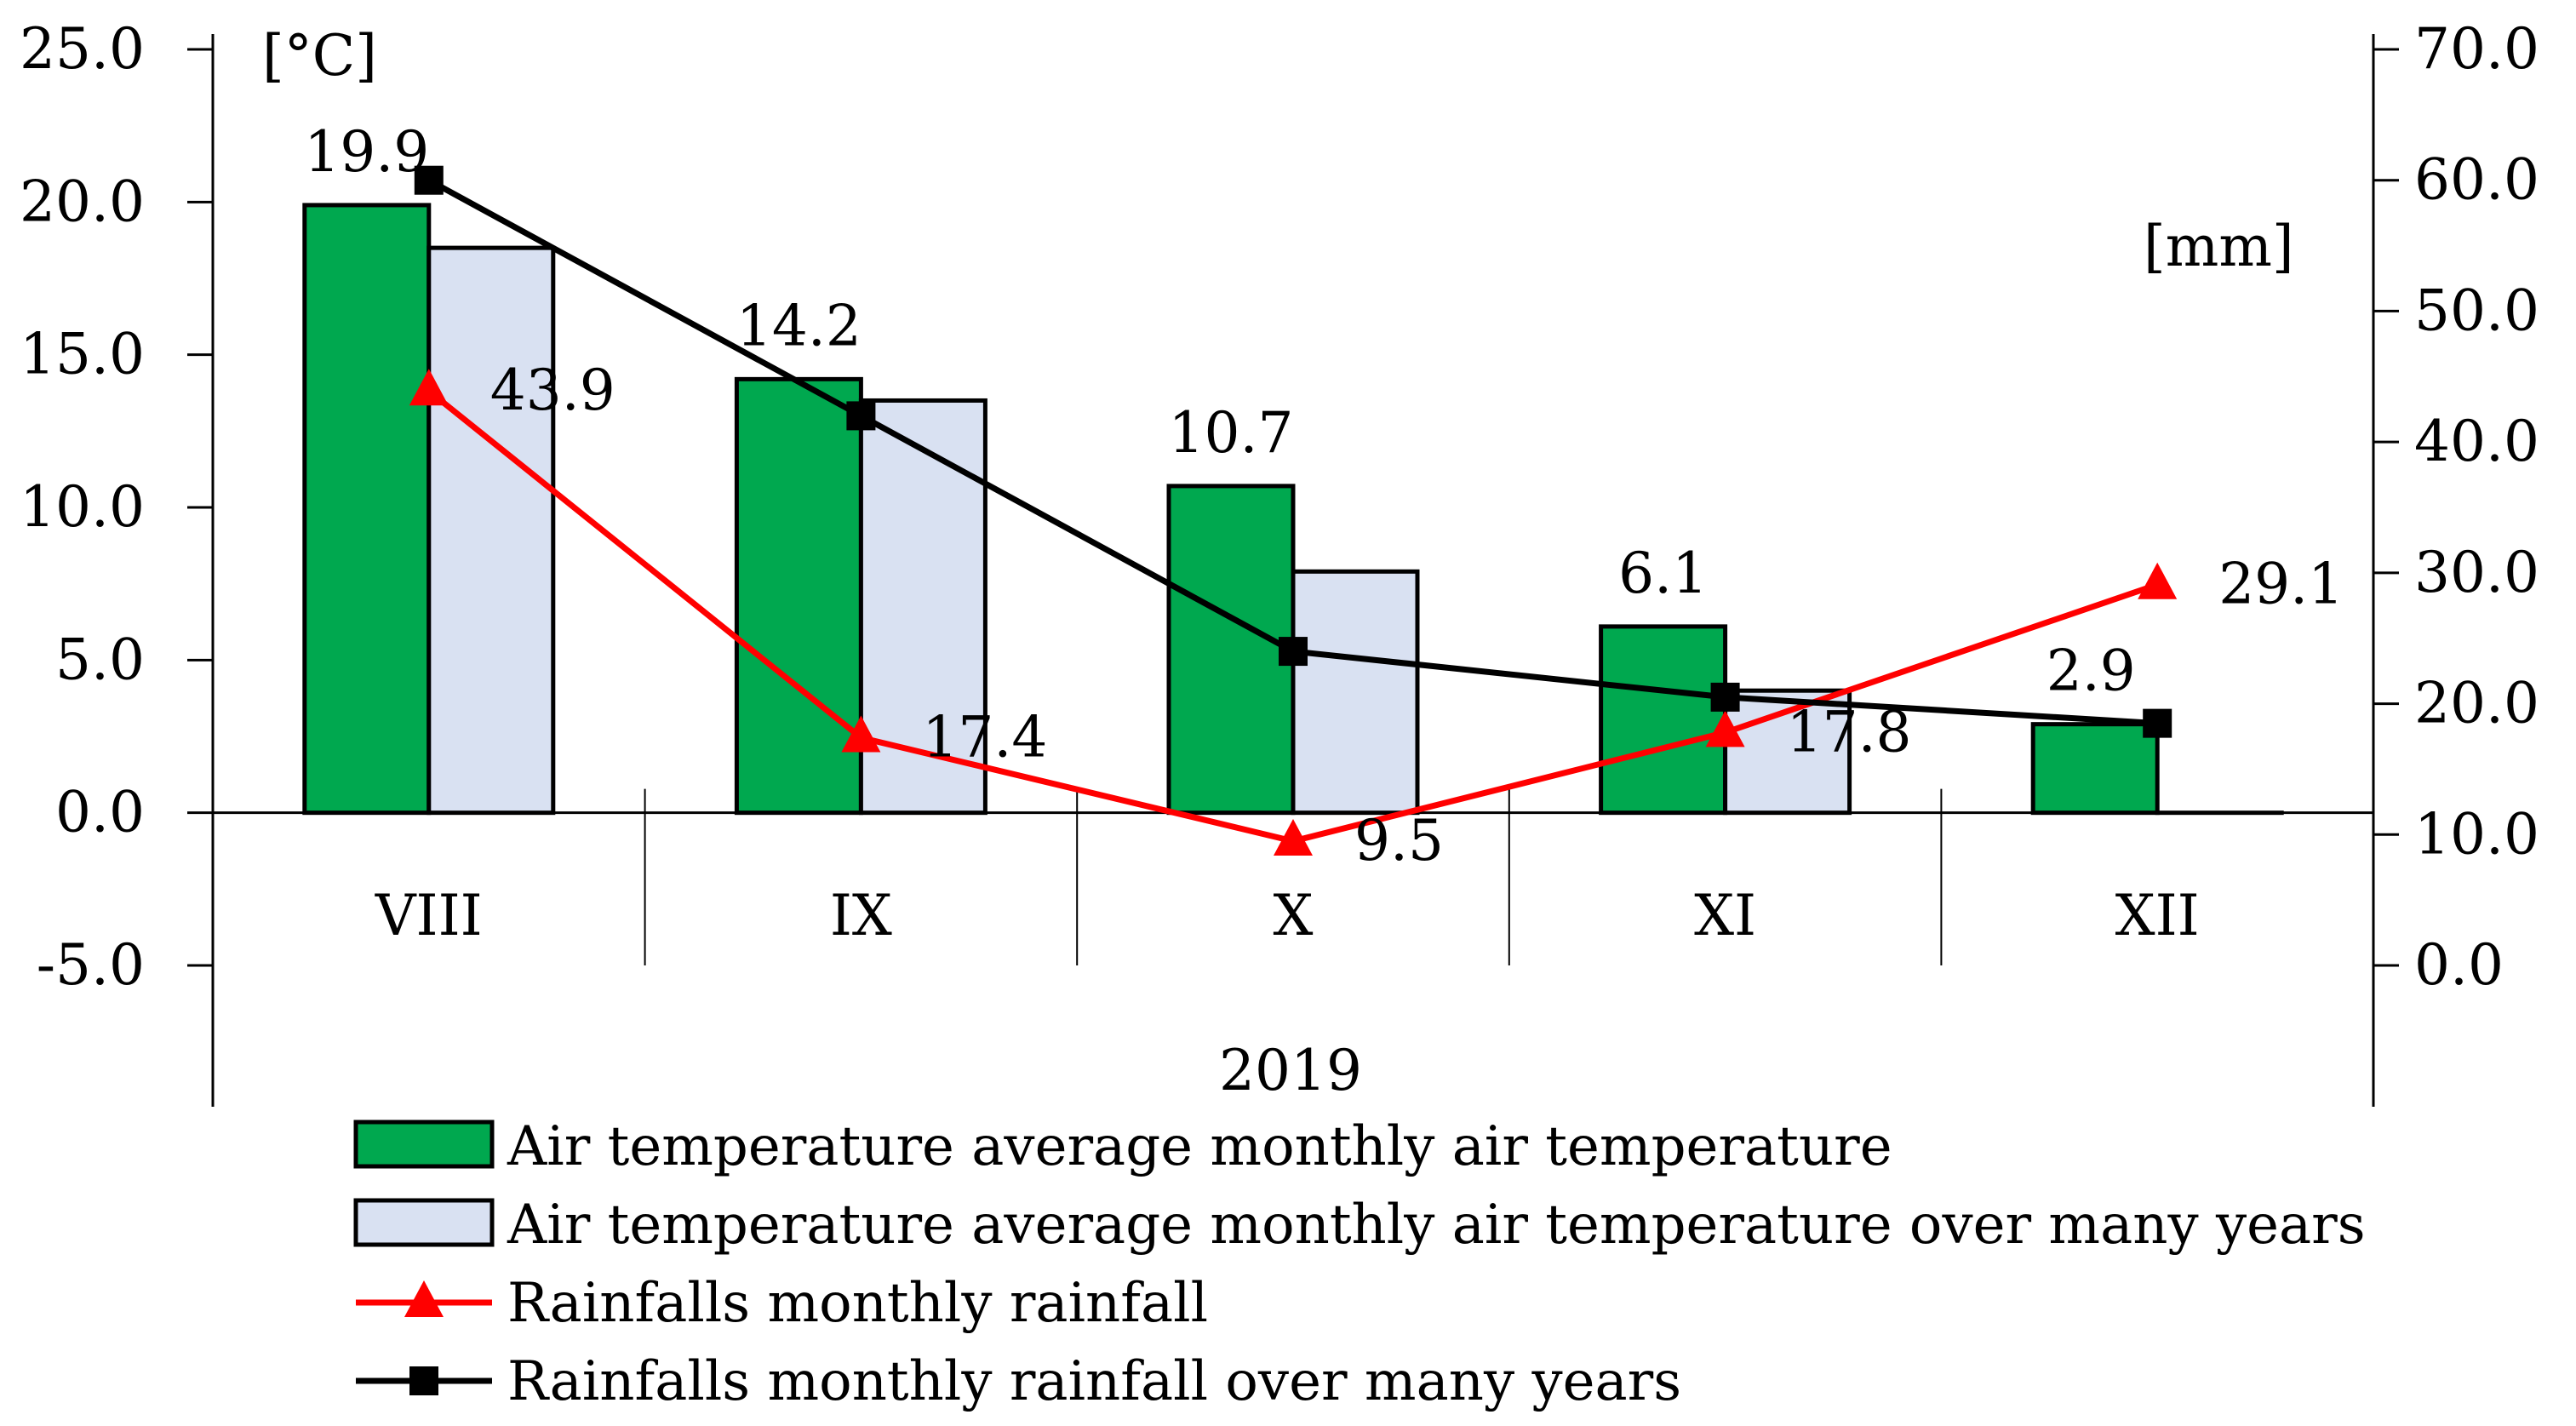  Describe the element at coordinates (100, 812) in the screenshot. I see `left-axis-tick-label: 0.0` at that location.